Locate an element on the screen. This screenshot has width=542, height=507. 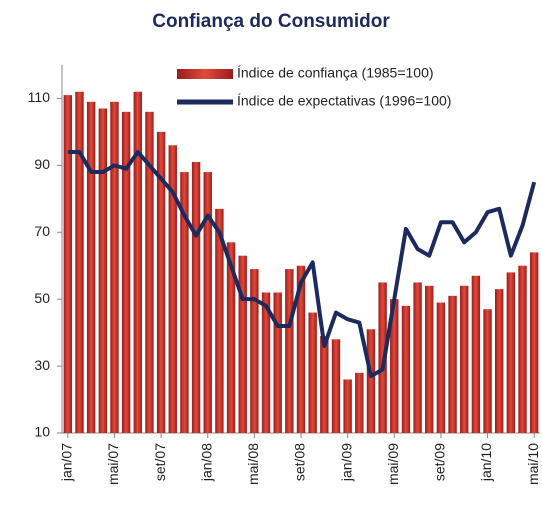
y-tick-label: 70 is located at coordinates (42, 231).